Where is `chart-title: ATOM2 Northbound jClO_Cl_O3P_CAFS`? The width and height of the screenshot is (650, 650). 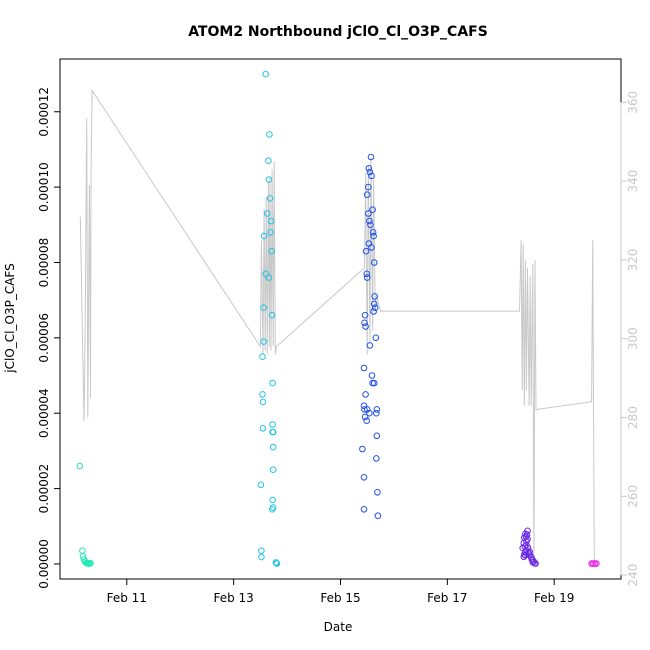 chart-title: ATOM2 Northbound jClO_Cl_O3P_CAFS is located at coordinates (338, 32).